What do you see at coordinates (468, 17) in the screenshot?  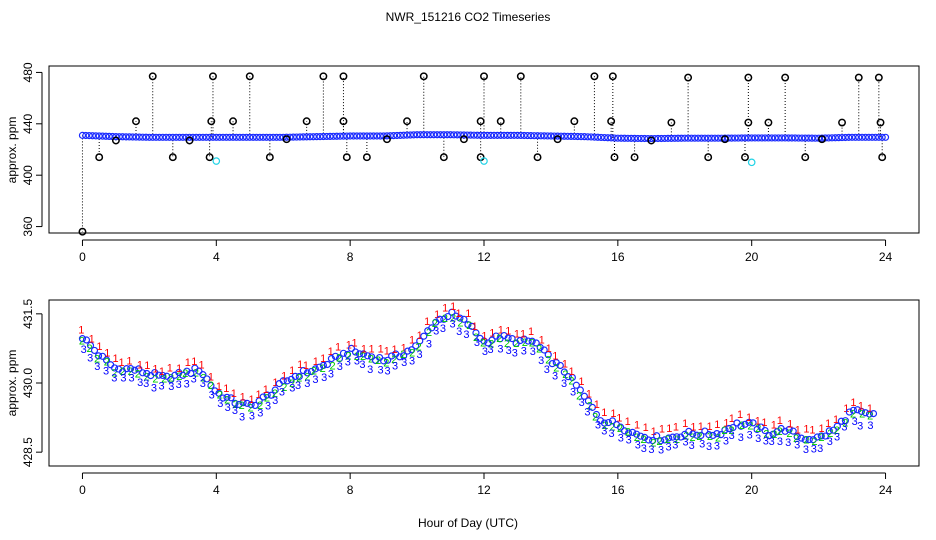 I see `chart-title: NWR_151216 CO2 Timeseries` at bounding box center [468, 17].